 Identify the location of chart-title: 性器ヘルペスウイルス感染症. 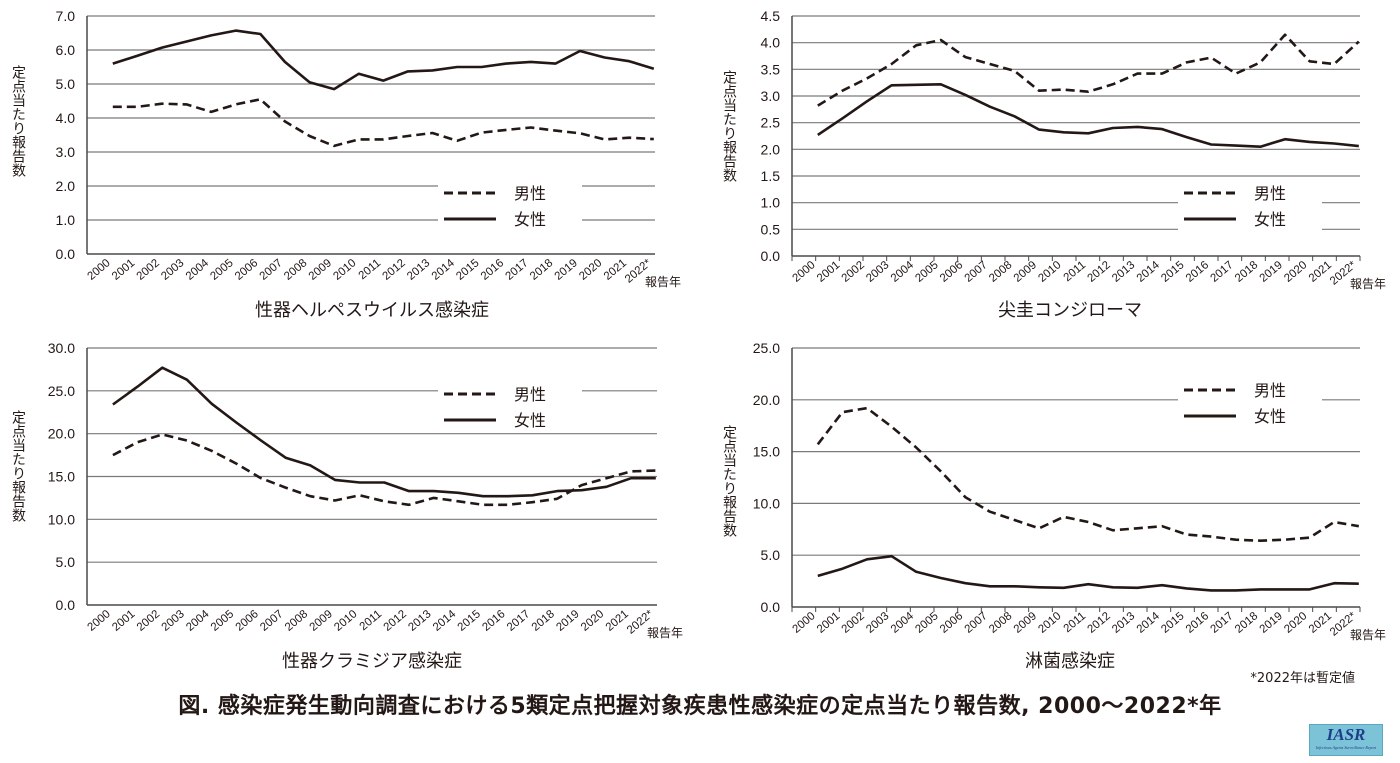
(372, 310).